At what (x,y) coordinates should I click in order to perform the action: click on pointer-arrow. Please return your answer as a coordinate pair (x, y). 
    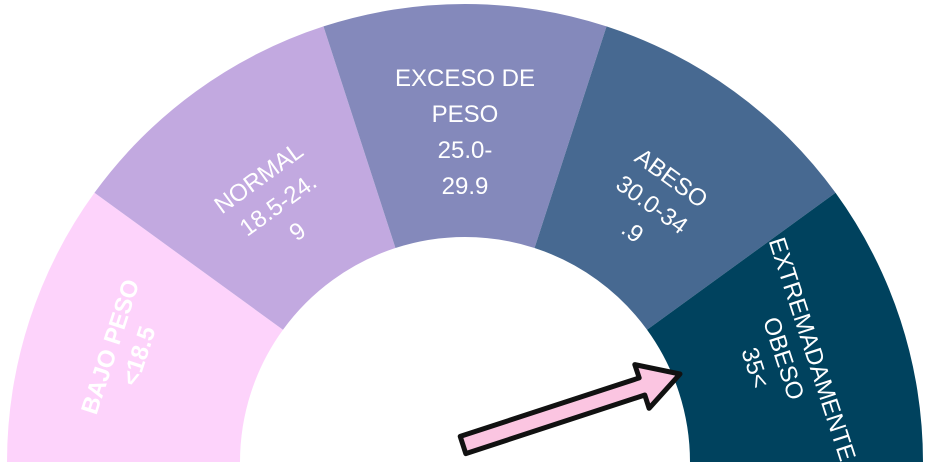
    Looking at the image, I should click on (570, 409).